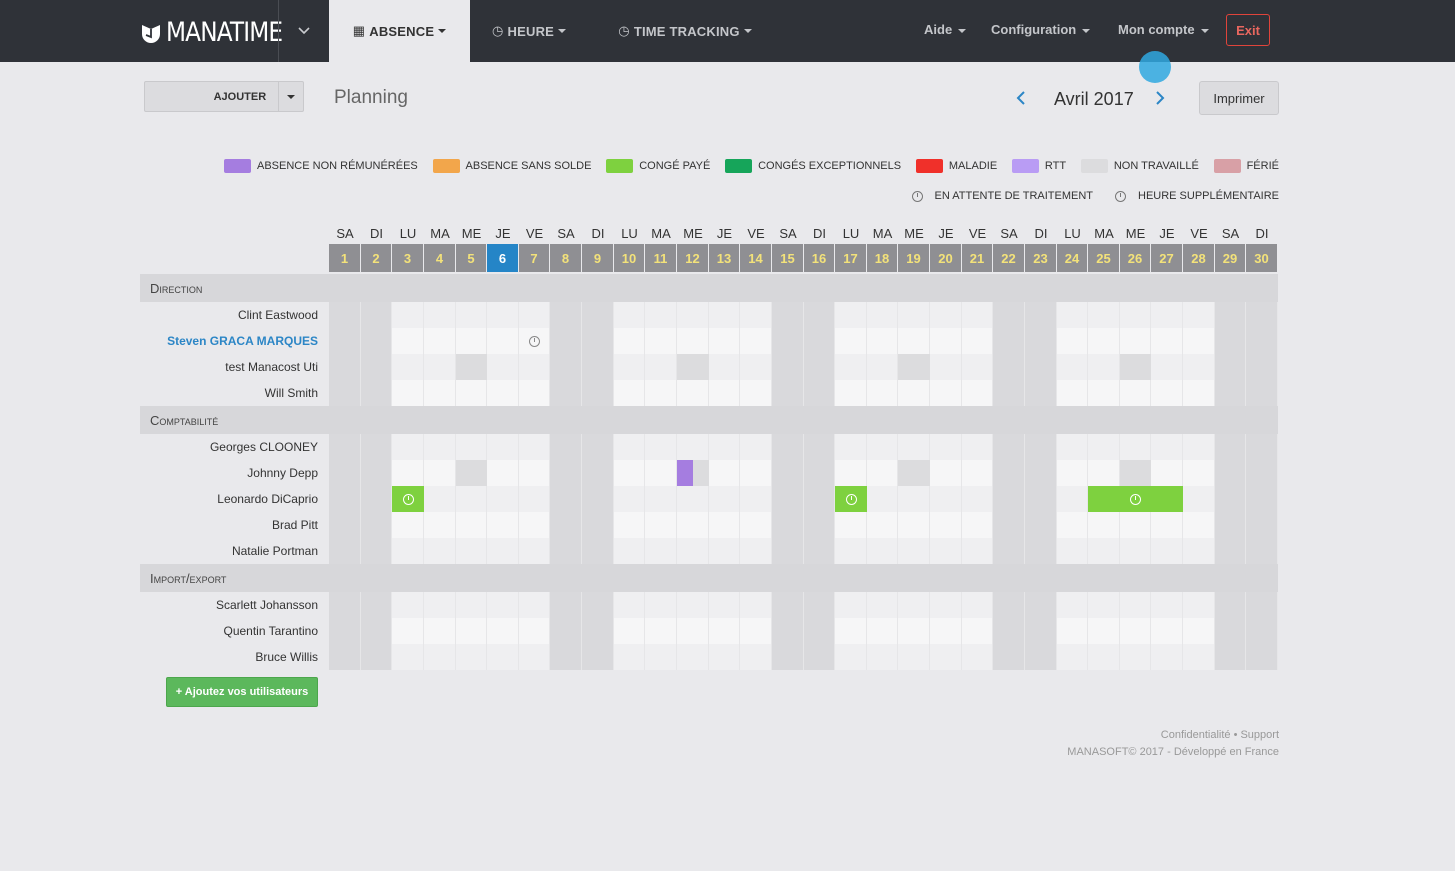  Describe the element at coordinates (345, 258) in the screenshot. I see `date-number: 1` at that location.